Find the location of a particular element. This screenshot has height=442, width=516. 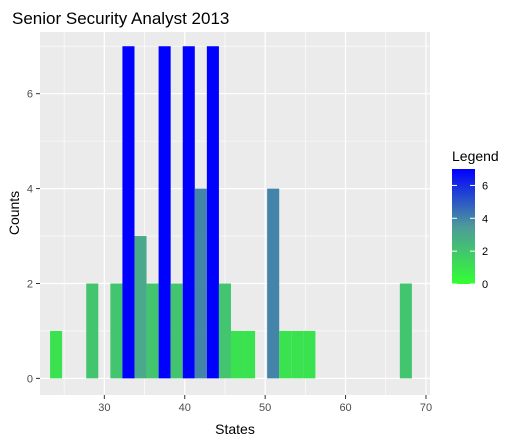

x-tick-label: 50 is located at coordinates (265, 408).